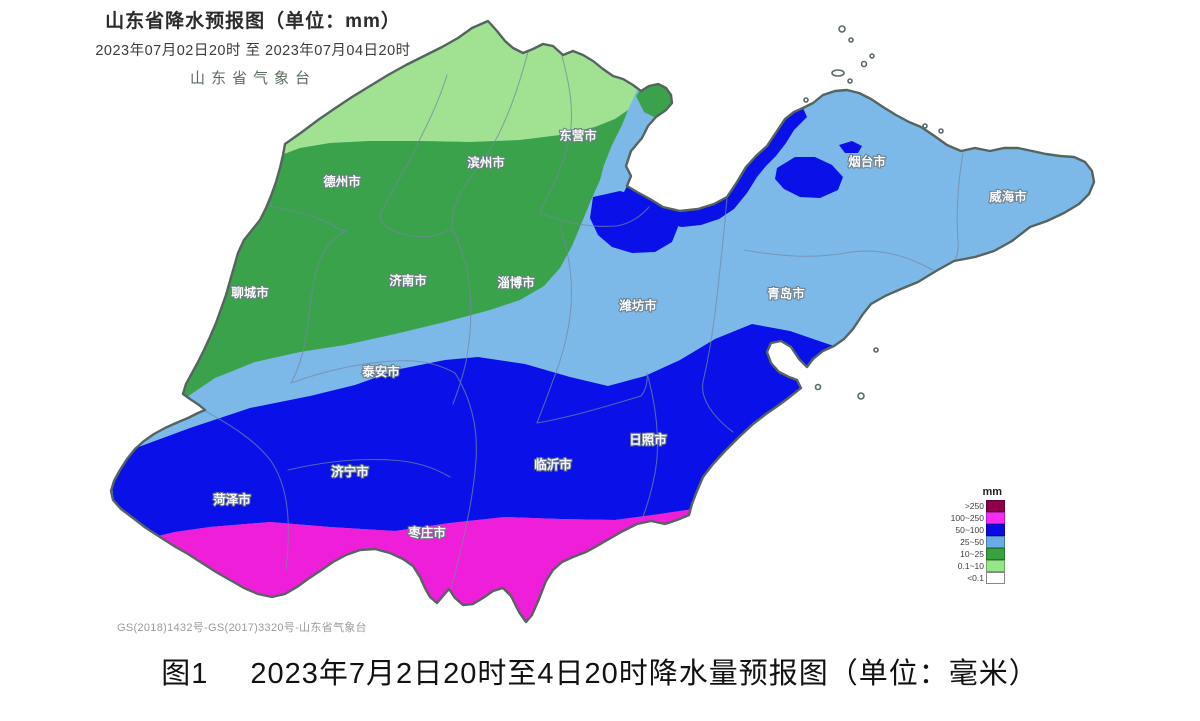 This screenshot has width=1200, height=721. What do you see at coordinates (972, 542) in the screenshot?
I see `legend-item-label: 25~50` at bounding box center [972, 542].